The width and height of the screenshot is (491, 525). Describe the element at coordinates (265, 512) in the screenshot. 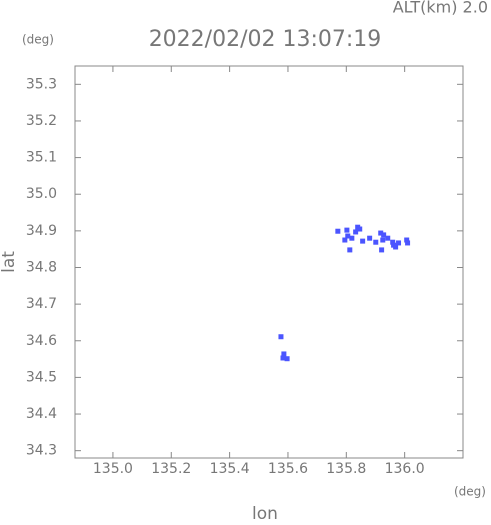

I see `x-axis-label: lon` at that location.